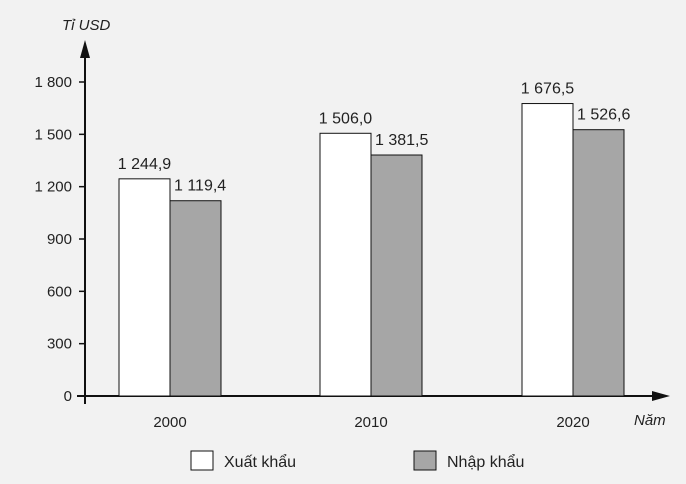 This screenshot has width=686, height=484. I want to click on x-tick-label: 2020, so click(572, 422).